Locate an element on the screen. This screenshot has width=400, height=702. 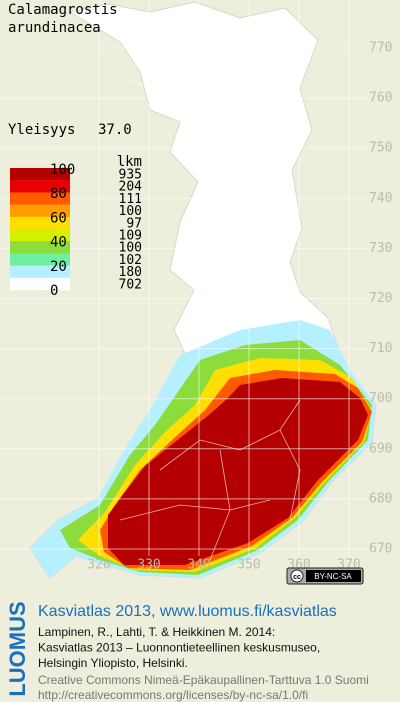
badge-icon: cc is located at coordinates (297, 577).